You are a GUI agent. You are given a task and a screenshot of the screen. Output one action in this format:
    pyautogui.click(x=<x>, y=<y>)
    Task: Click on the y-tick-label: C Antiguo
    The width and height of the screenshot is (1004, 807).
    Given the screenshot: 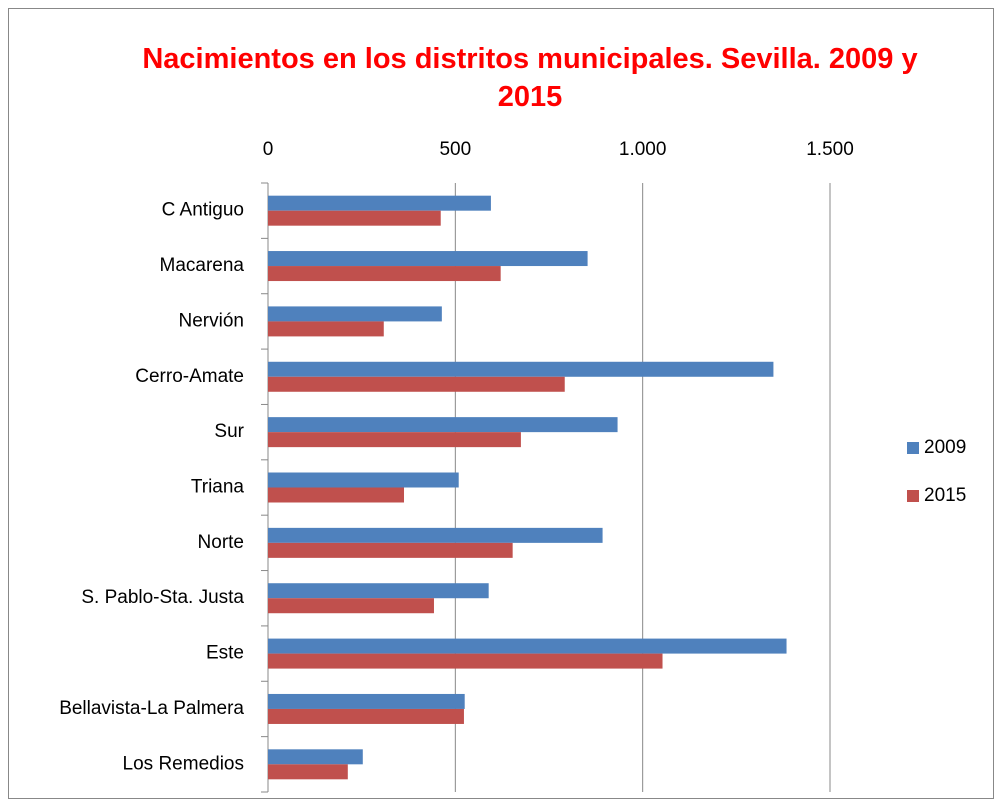 What is the action you would take?
    pyautogui.click(x=203, y=210)
    